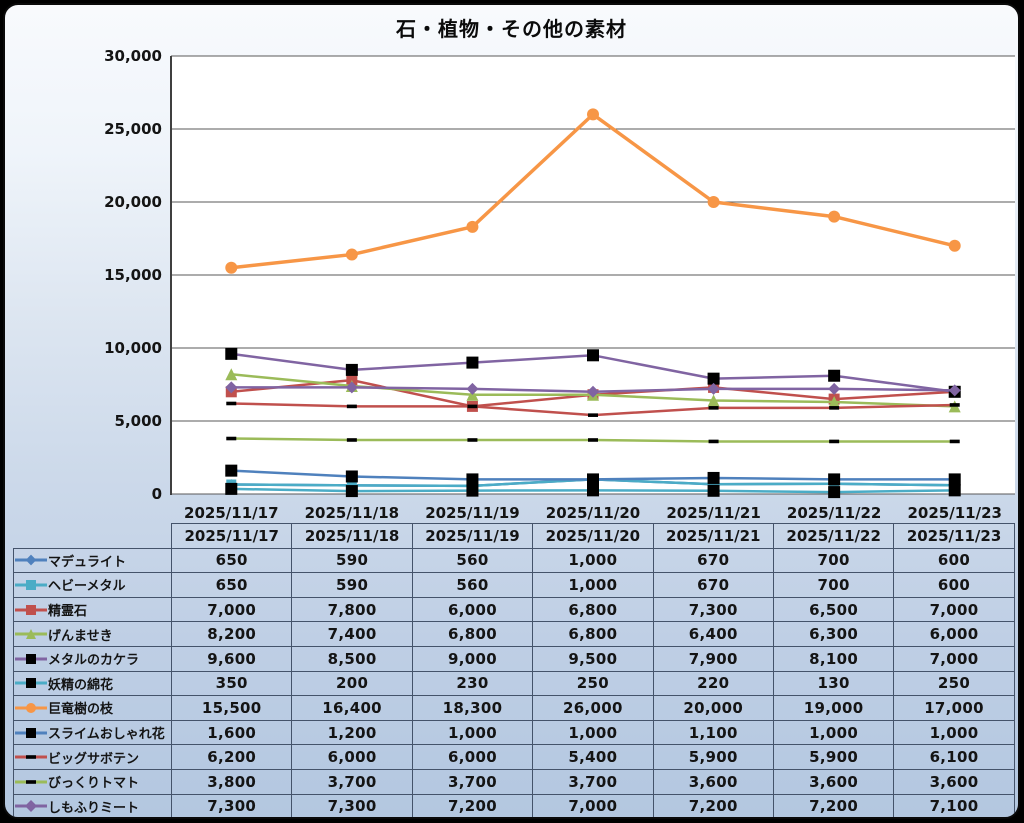  Describe the element at coordinates (231, 560) in the screenshot. I see `price-value-cell: 650` at that location.